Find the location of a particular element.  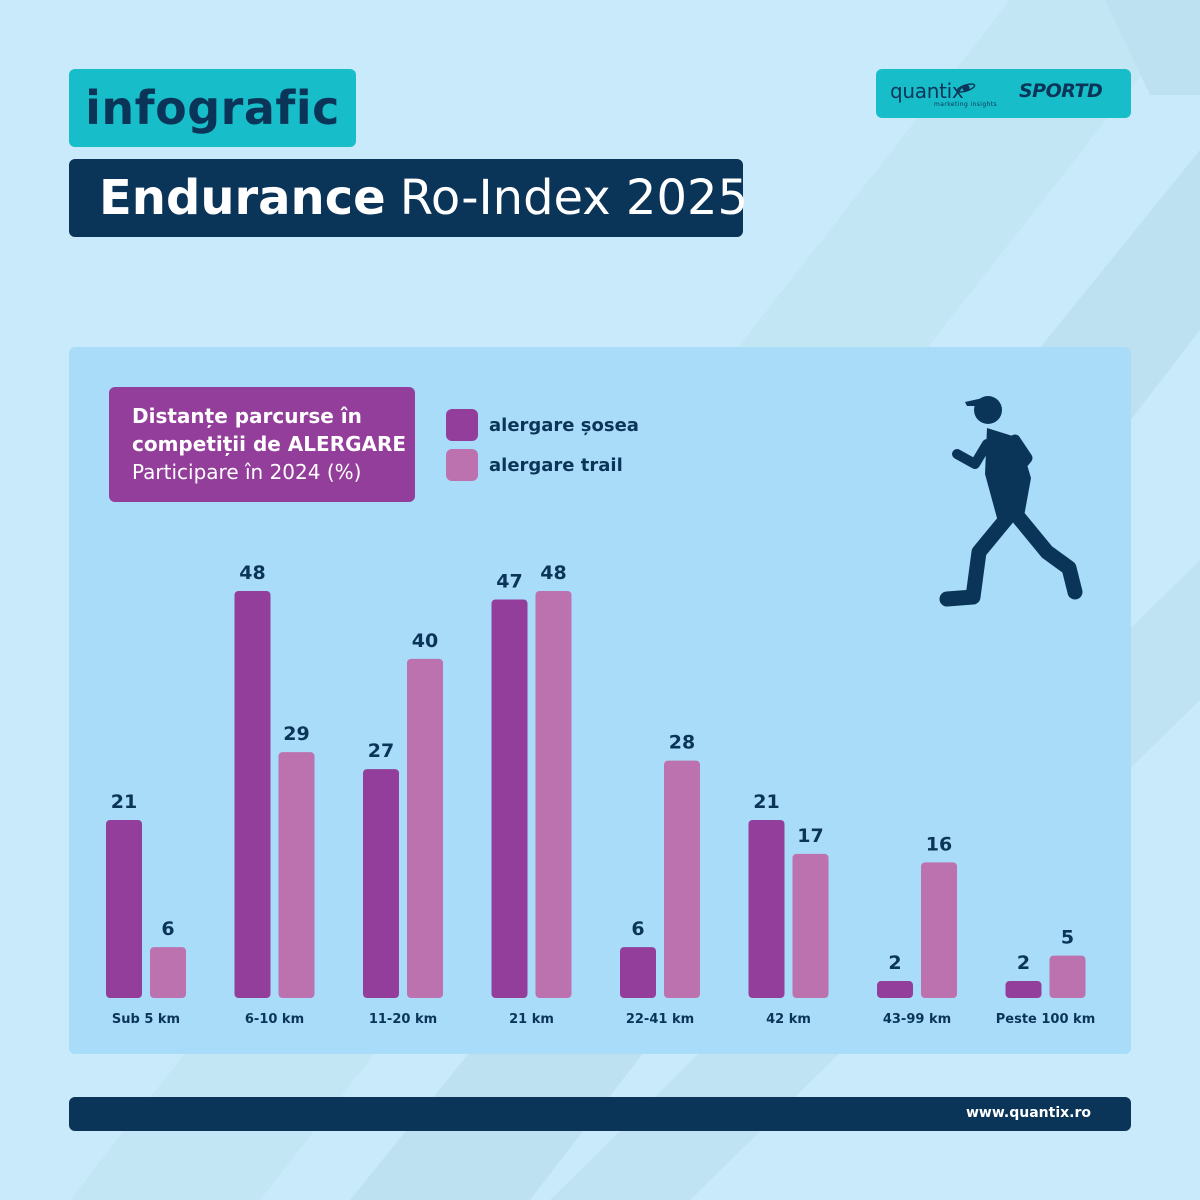

category-label-3: 21 km is located at coordinates (531, 1019).